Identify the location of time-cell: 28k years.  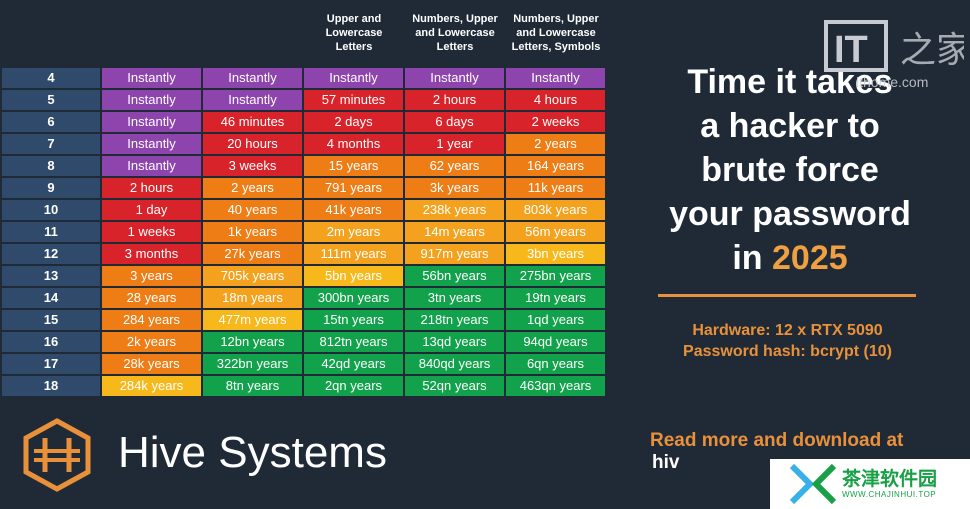
(151, 364).